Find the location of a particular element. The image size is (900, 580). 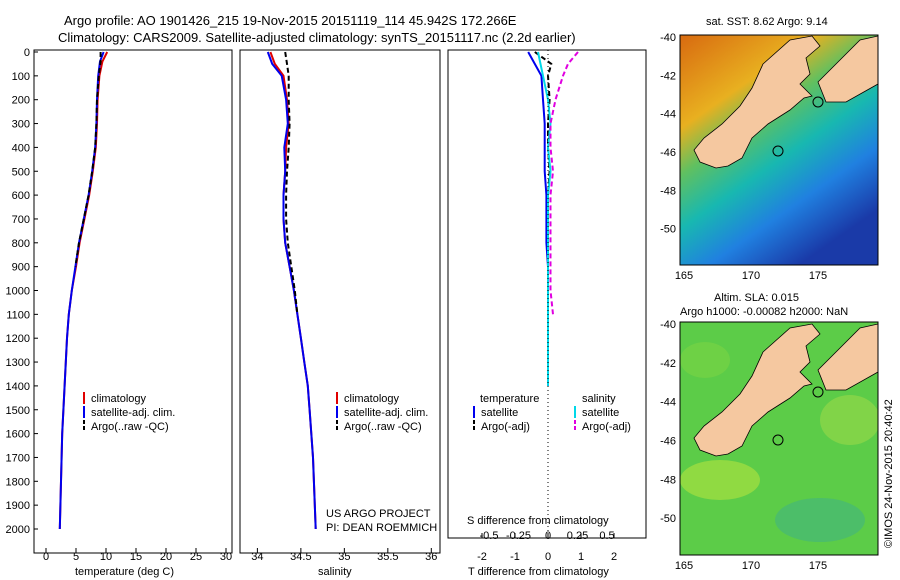

temperature-x-ticks: 0 5 10 15 20 25 30 is located at coordinates (137, 555).